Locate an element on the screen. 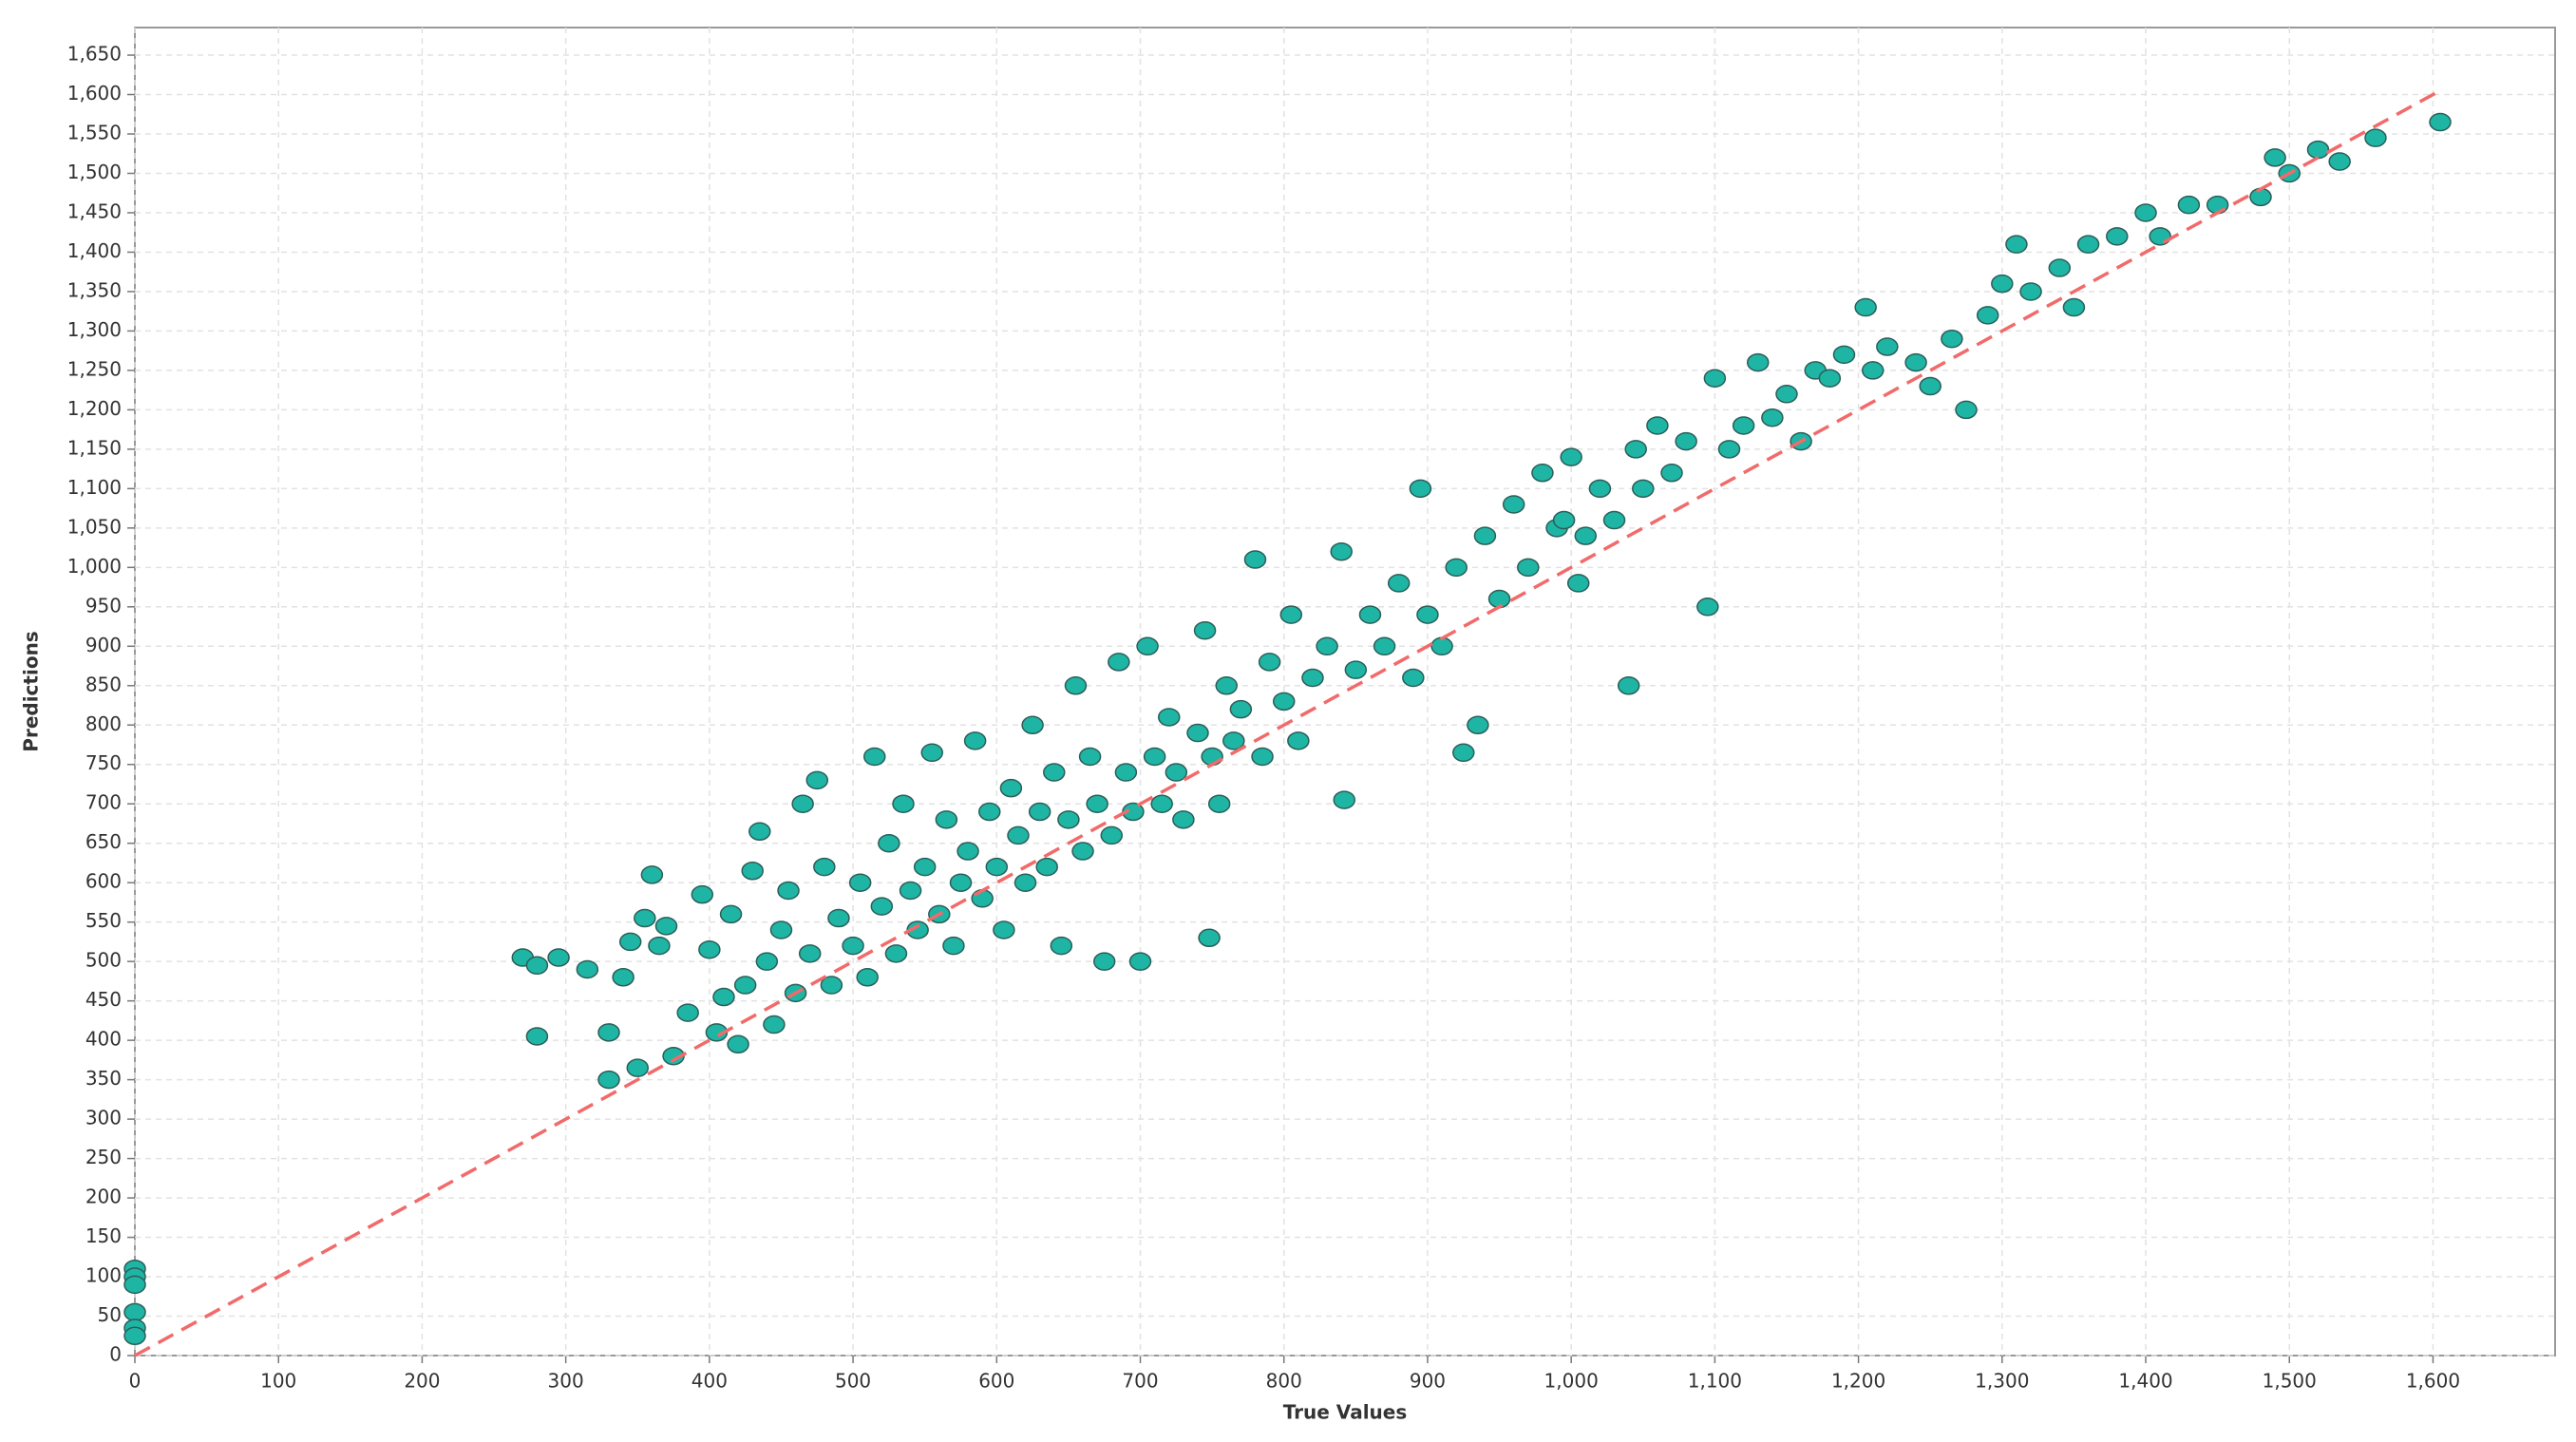 This screenshot has width=2576, height=1442. y-tick-label: 400 is located at coordinates (103, 1039).